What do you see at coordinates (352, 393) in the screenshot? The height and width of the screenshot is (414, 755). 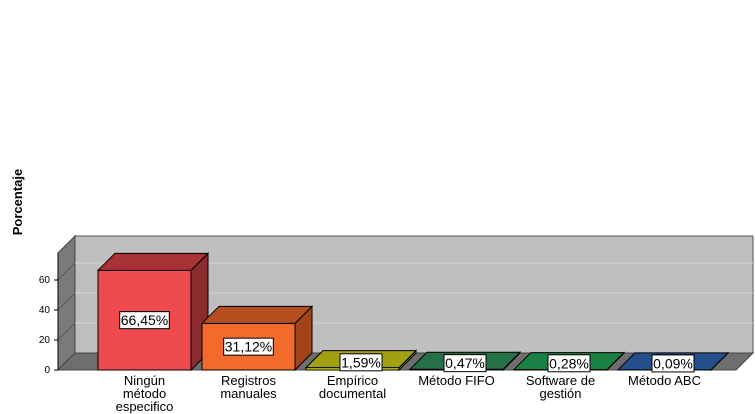 I see `x-tick-label-line: documental` at bounding box center [352, 393].